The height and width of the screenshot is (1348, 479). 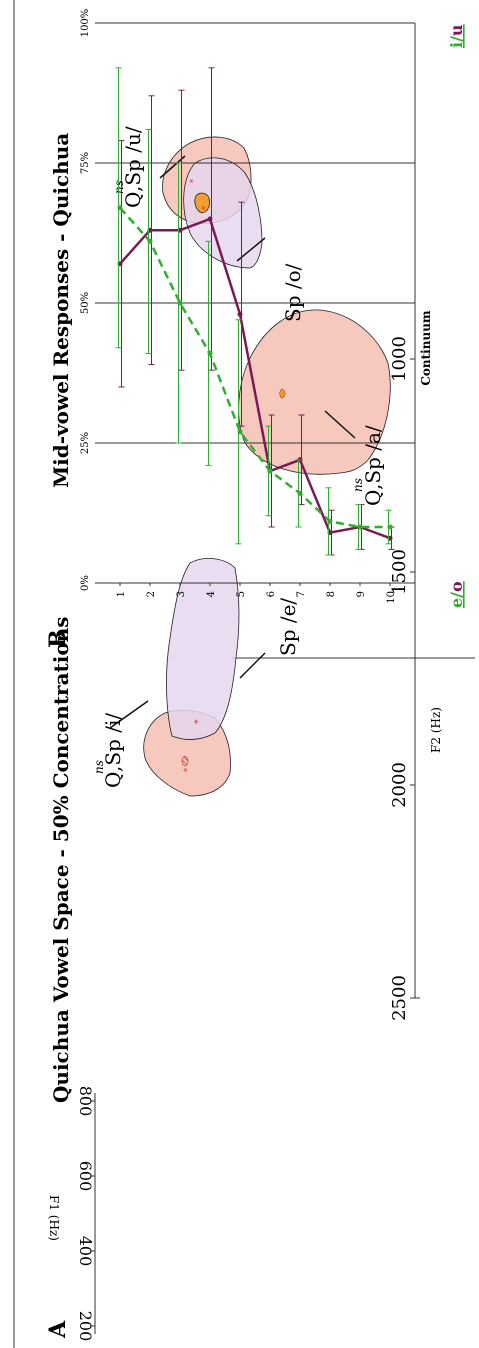 What do you see at coordinates (129, 714) in the screenshot?
I see `leader-i` at bounding box center [129, 714].